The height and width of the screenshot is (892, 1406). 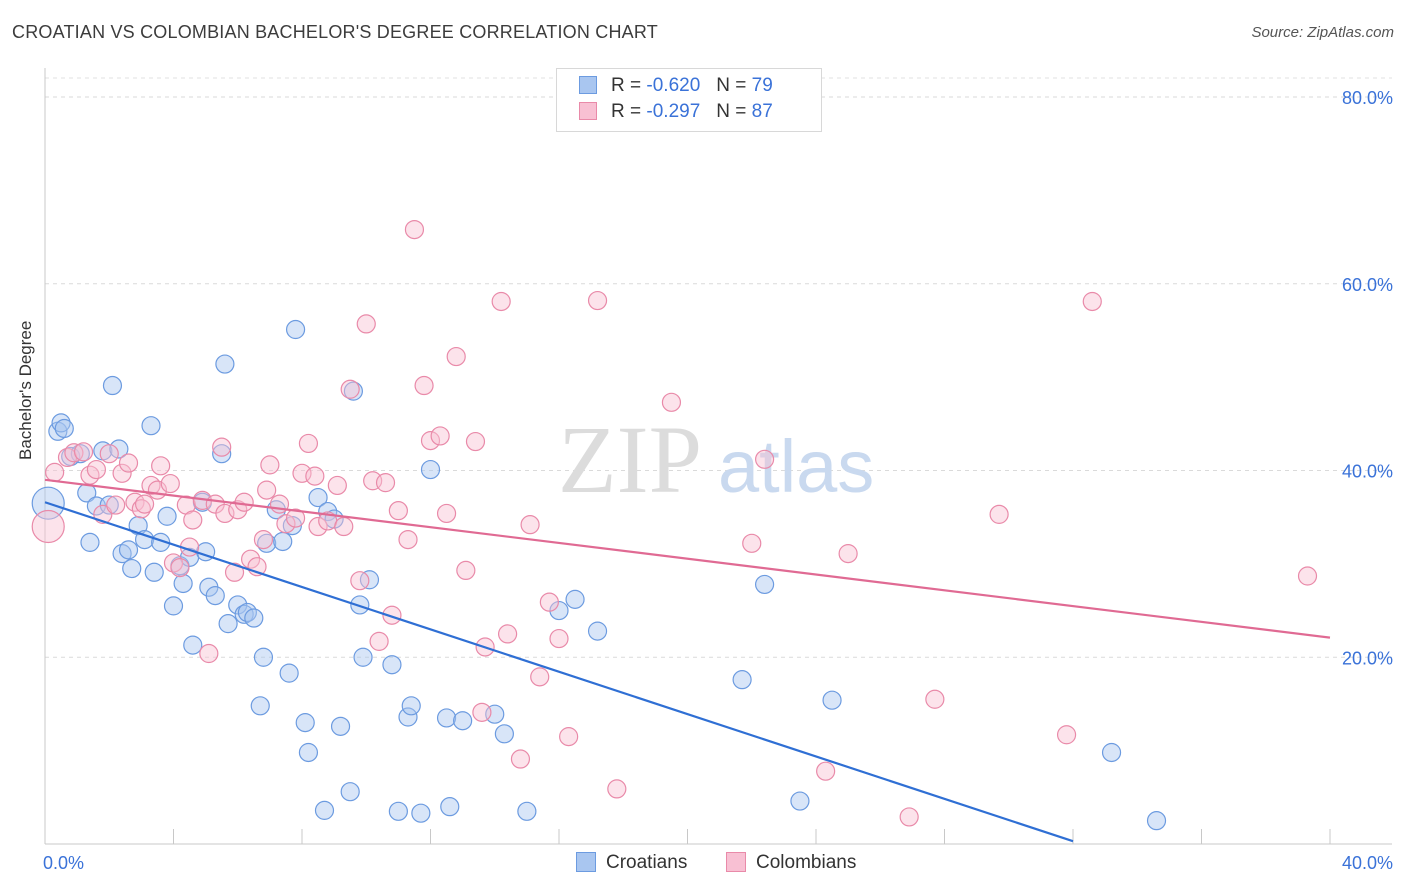 What do you see at coordinates (1367, 658) in the screenshot?
I see `y-tick-label: 20.0%` at bounding box center [1367, 658].